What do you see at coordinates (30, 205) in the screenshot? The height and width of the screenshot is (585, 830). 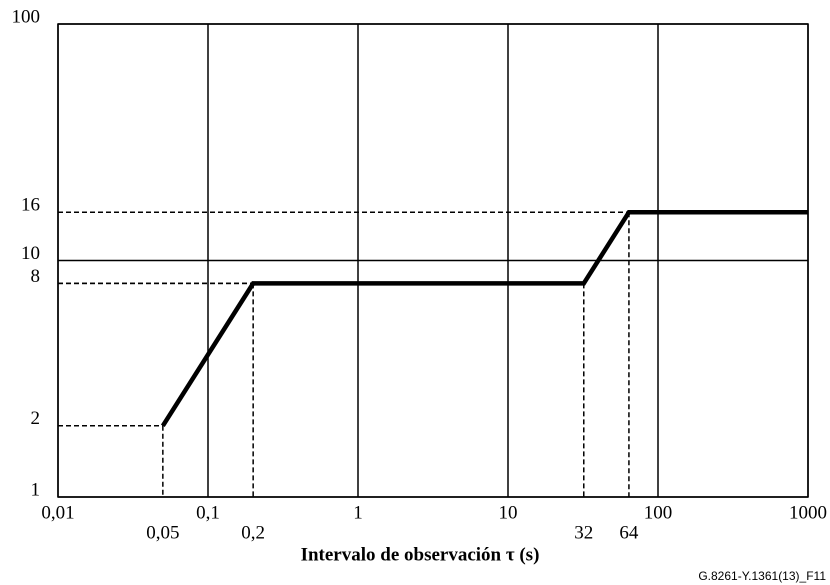 I see `y-tick-label: 16` at bounding box center [30, 205].